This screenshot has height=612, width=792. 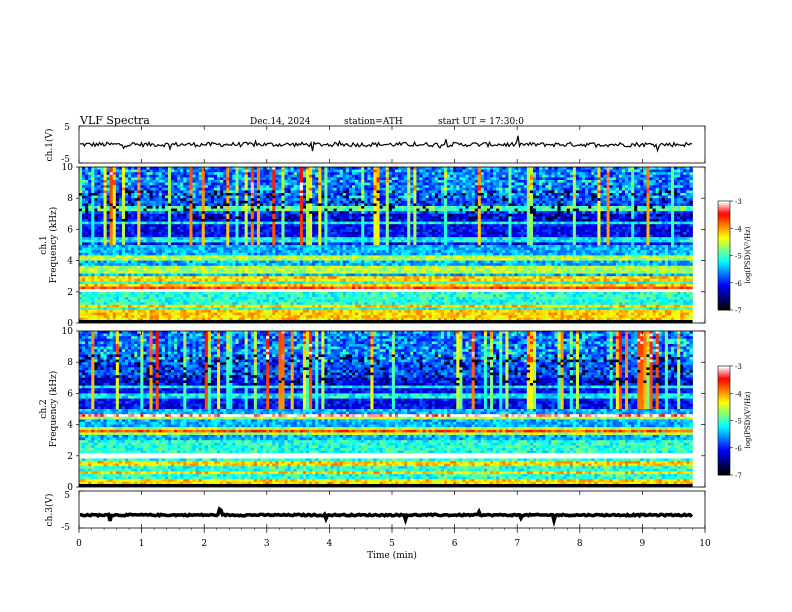 I want to click on ch2-spec-ylabel-frequency: Frequency (kHz), so click(x=53, y=409).